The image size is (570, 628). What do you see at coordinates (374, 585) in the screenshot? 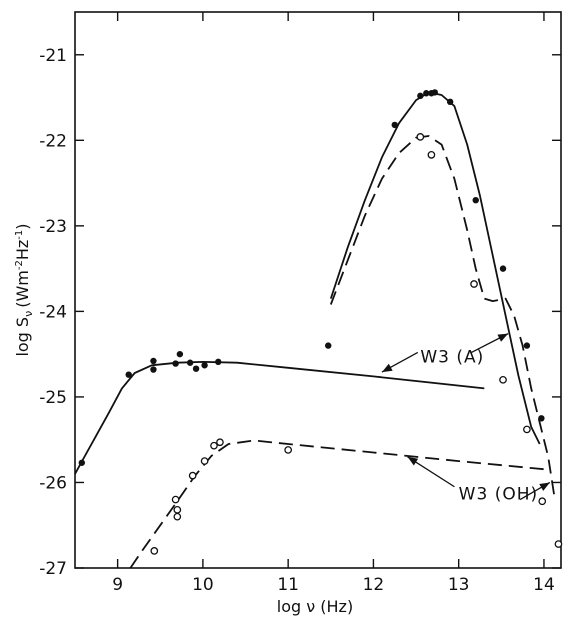
I see `x-tick-label: 12` at bounding box center [374, 585].